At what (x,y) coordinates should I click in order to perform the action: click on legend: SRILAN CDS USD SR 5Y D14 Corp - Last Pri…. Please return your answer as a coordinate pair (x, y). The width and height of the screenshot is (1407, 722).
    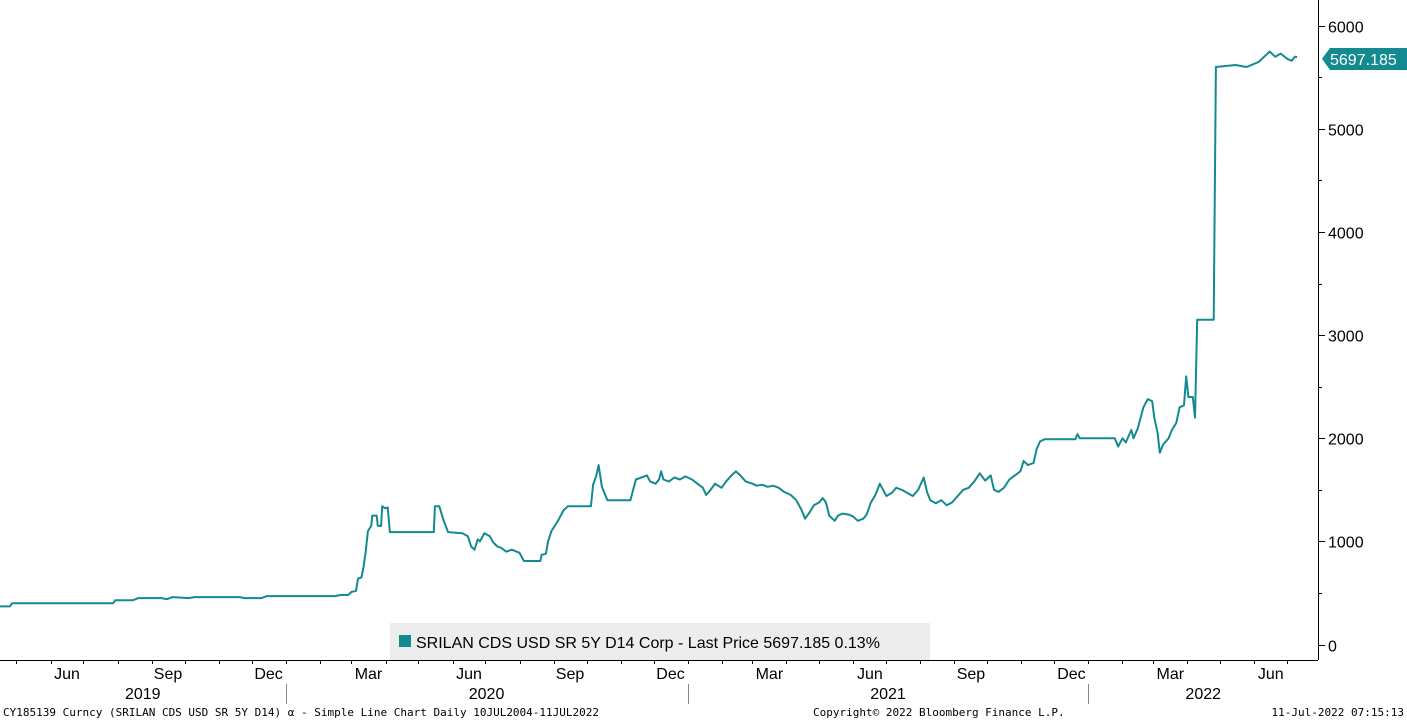
    Looking at the image, I should click on (660, 641).